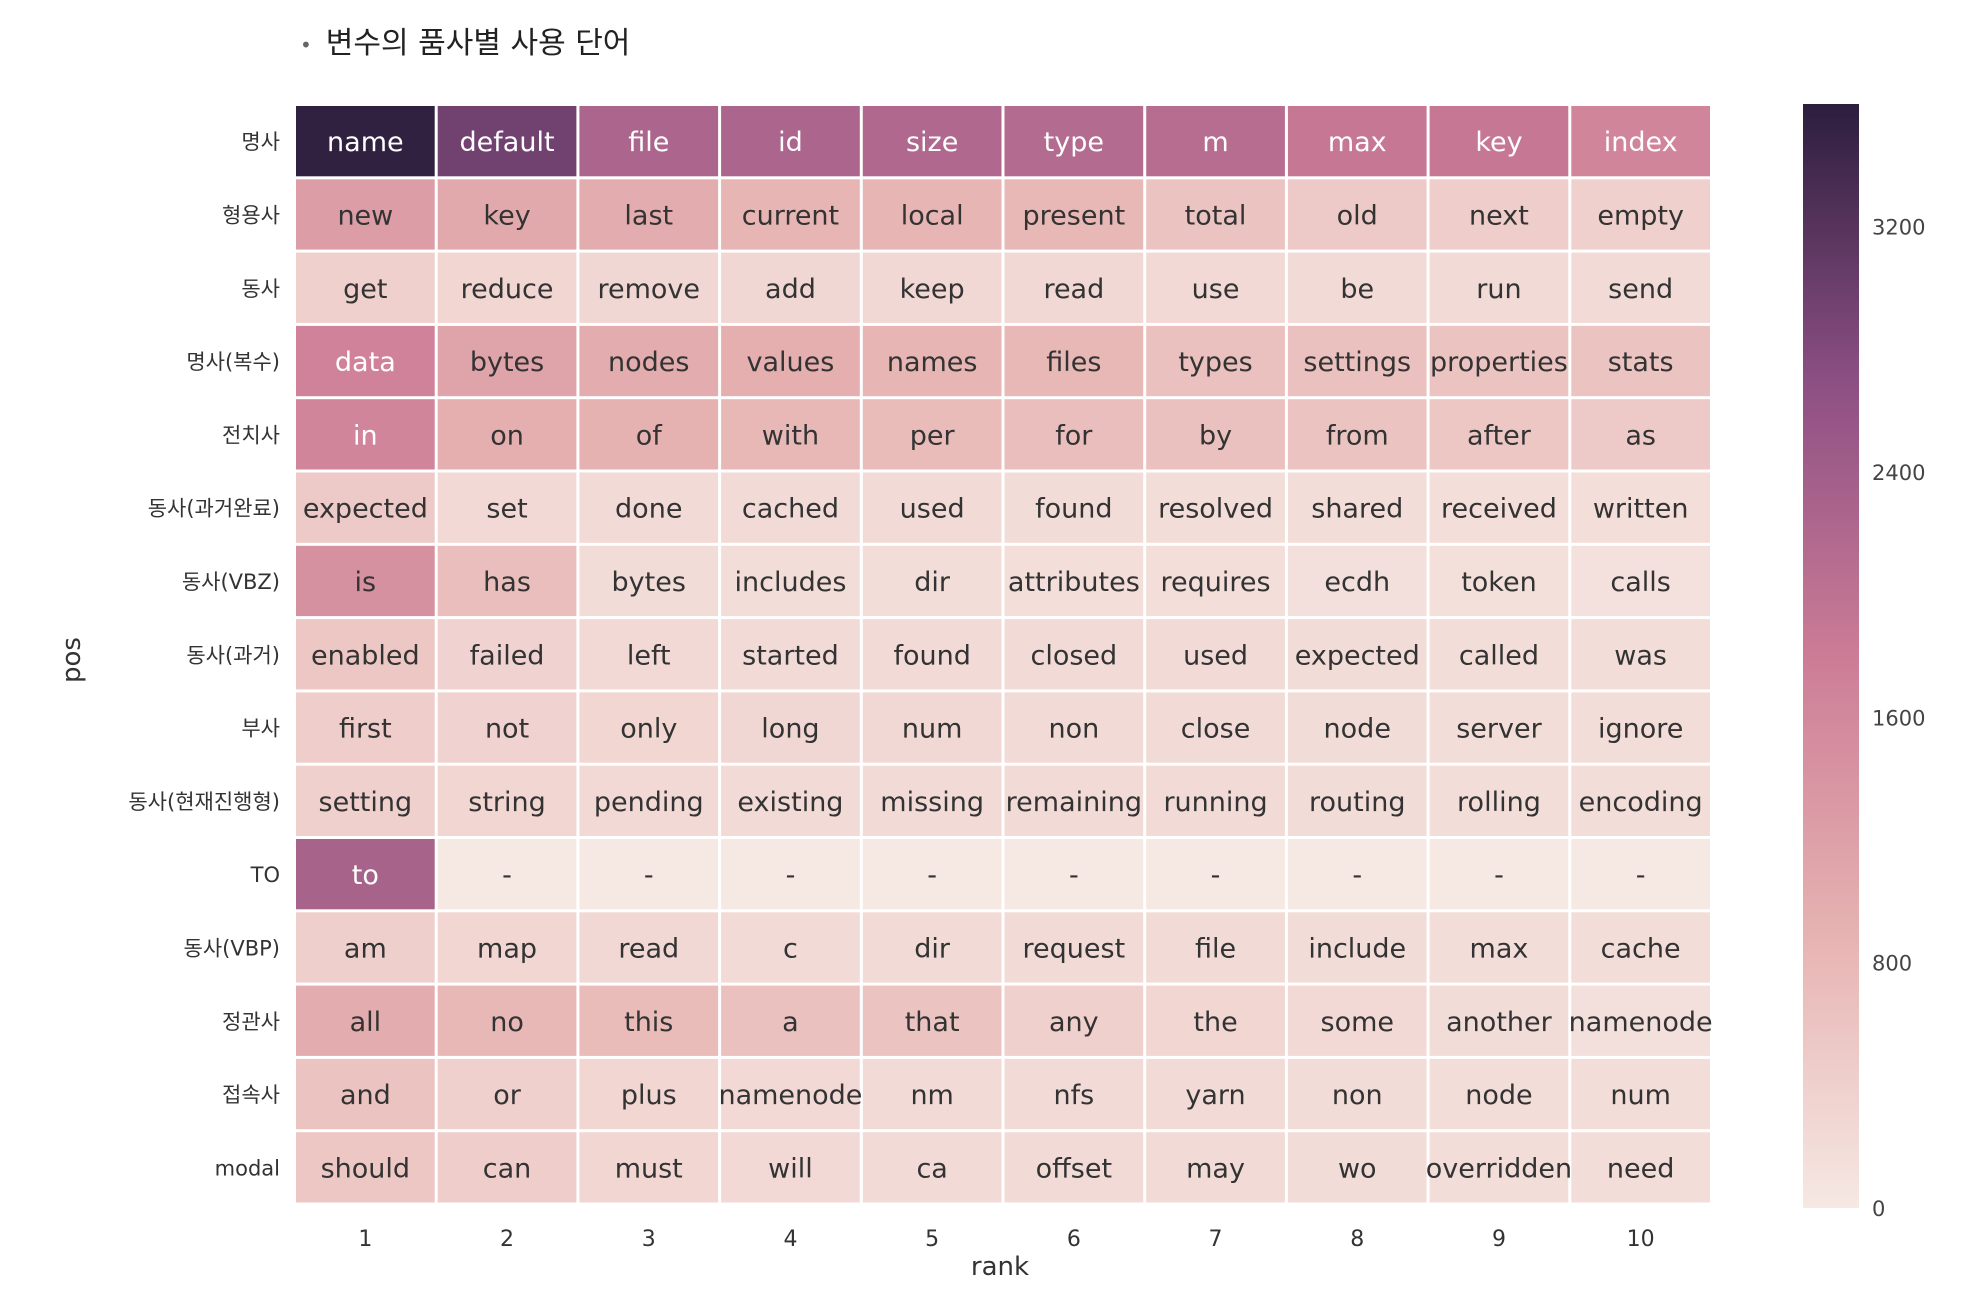 The height and width of the screenshot is (1292, 1988). I want to click on cell-word: cache, so click(1641, 948).